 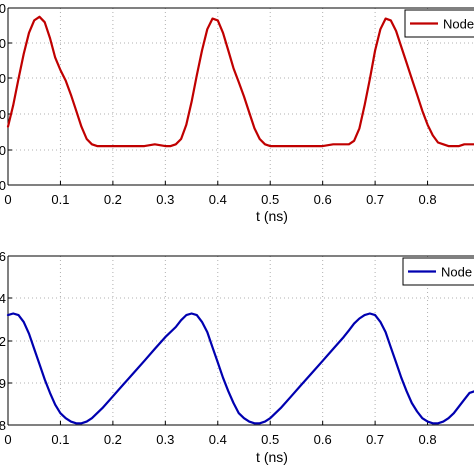 I want to click on y-tick-label: 4, so click(x=3, y=298).